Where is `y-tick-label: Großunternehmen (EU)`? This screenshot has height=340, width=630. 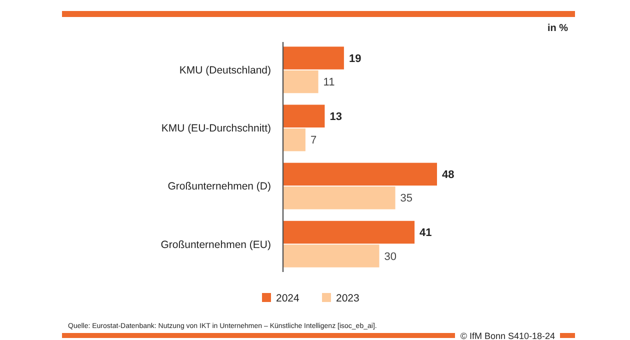
y-tick-label: Großunternehmen (EU) is located at coordinates (215, 244).